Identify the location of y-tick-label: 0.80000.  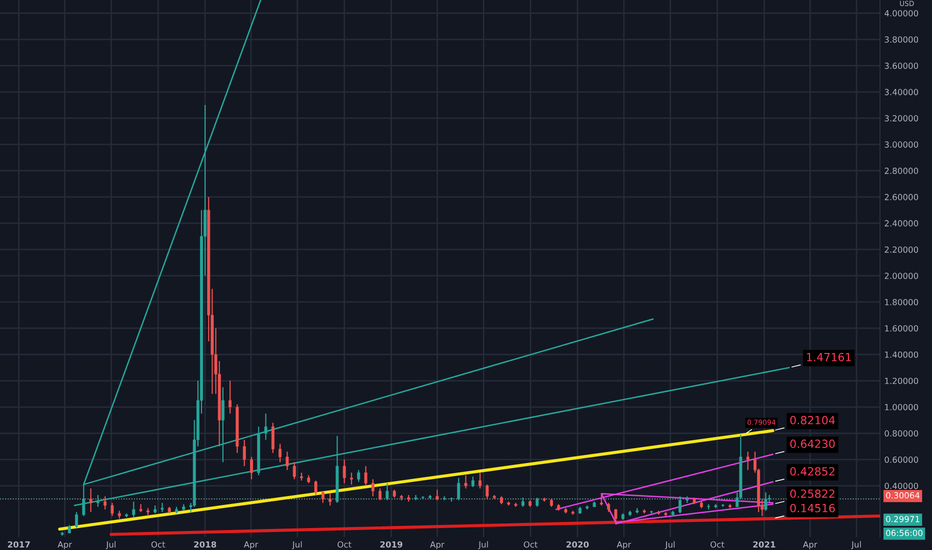
(901, 433).